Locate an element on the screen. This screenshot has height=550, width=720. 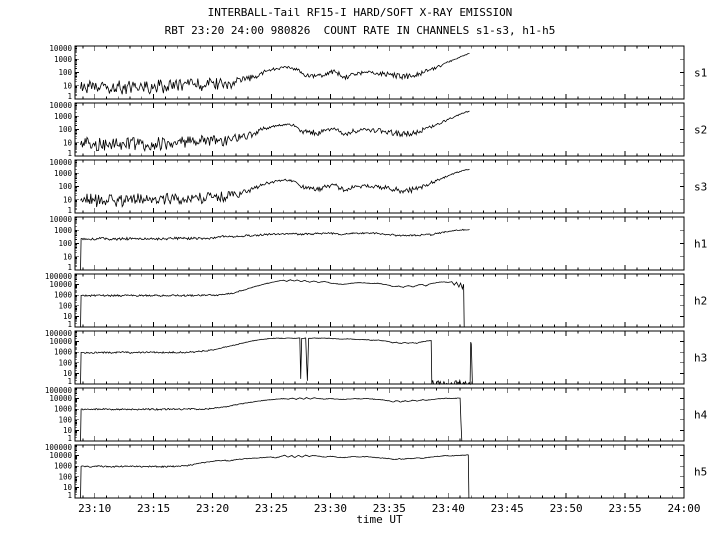
series-h4-trace is located at coordinates (271, 419).